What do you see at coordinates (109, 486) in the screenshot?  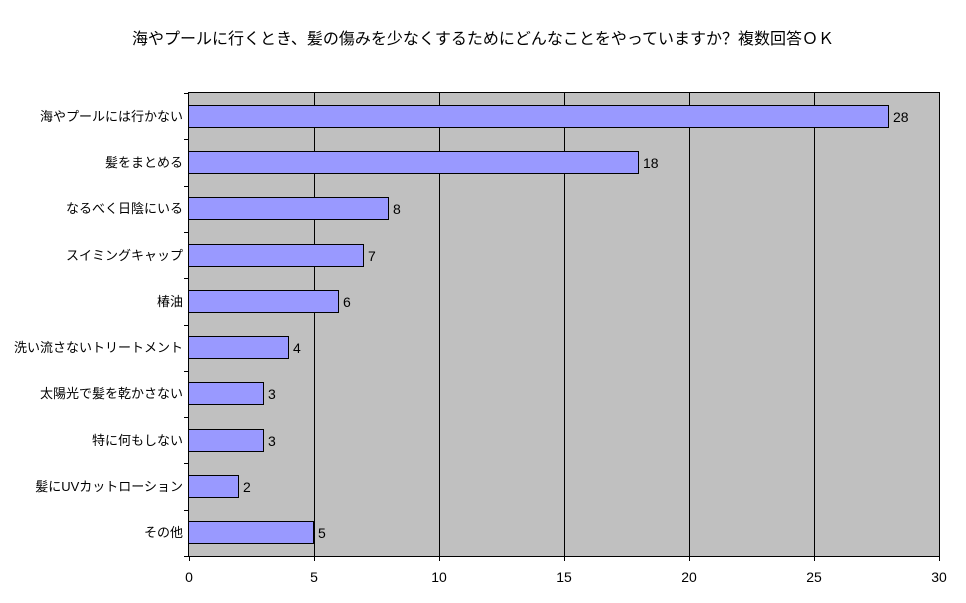 I see `category-label: 髪にUVカットローション` at bounding box center [109, 486].